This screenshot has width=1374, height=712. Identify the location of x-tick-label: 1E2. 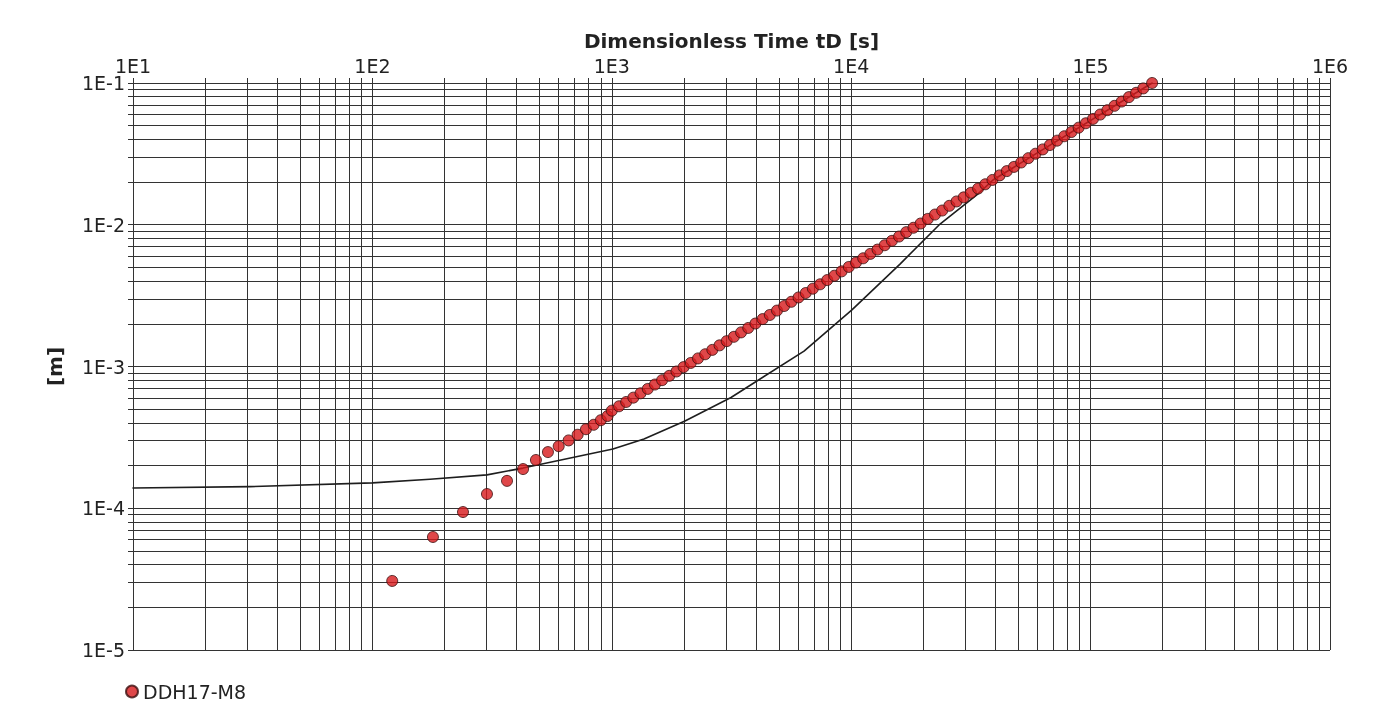
(372, 65).